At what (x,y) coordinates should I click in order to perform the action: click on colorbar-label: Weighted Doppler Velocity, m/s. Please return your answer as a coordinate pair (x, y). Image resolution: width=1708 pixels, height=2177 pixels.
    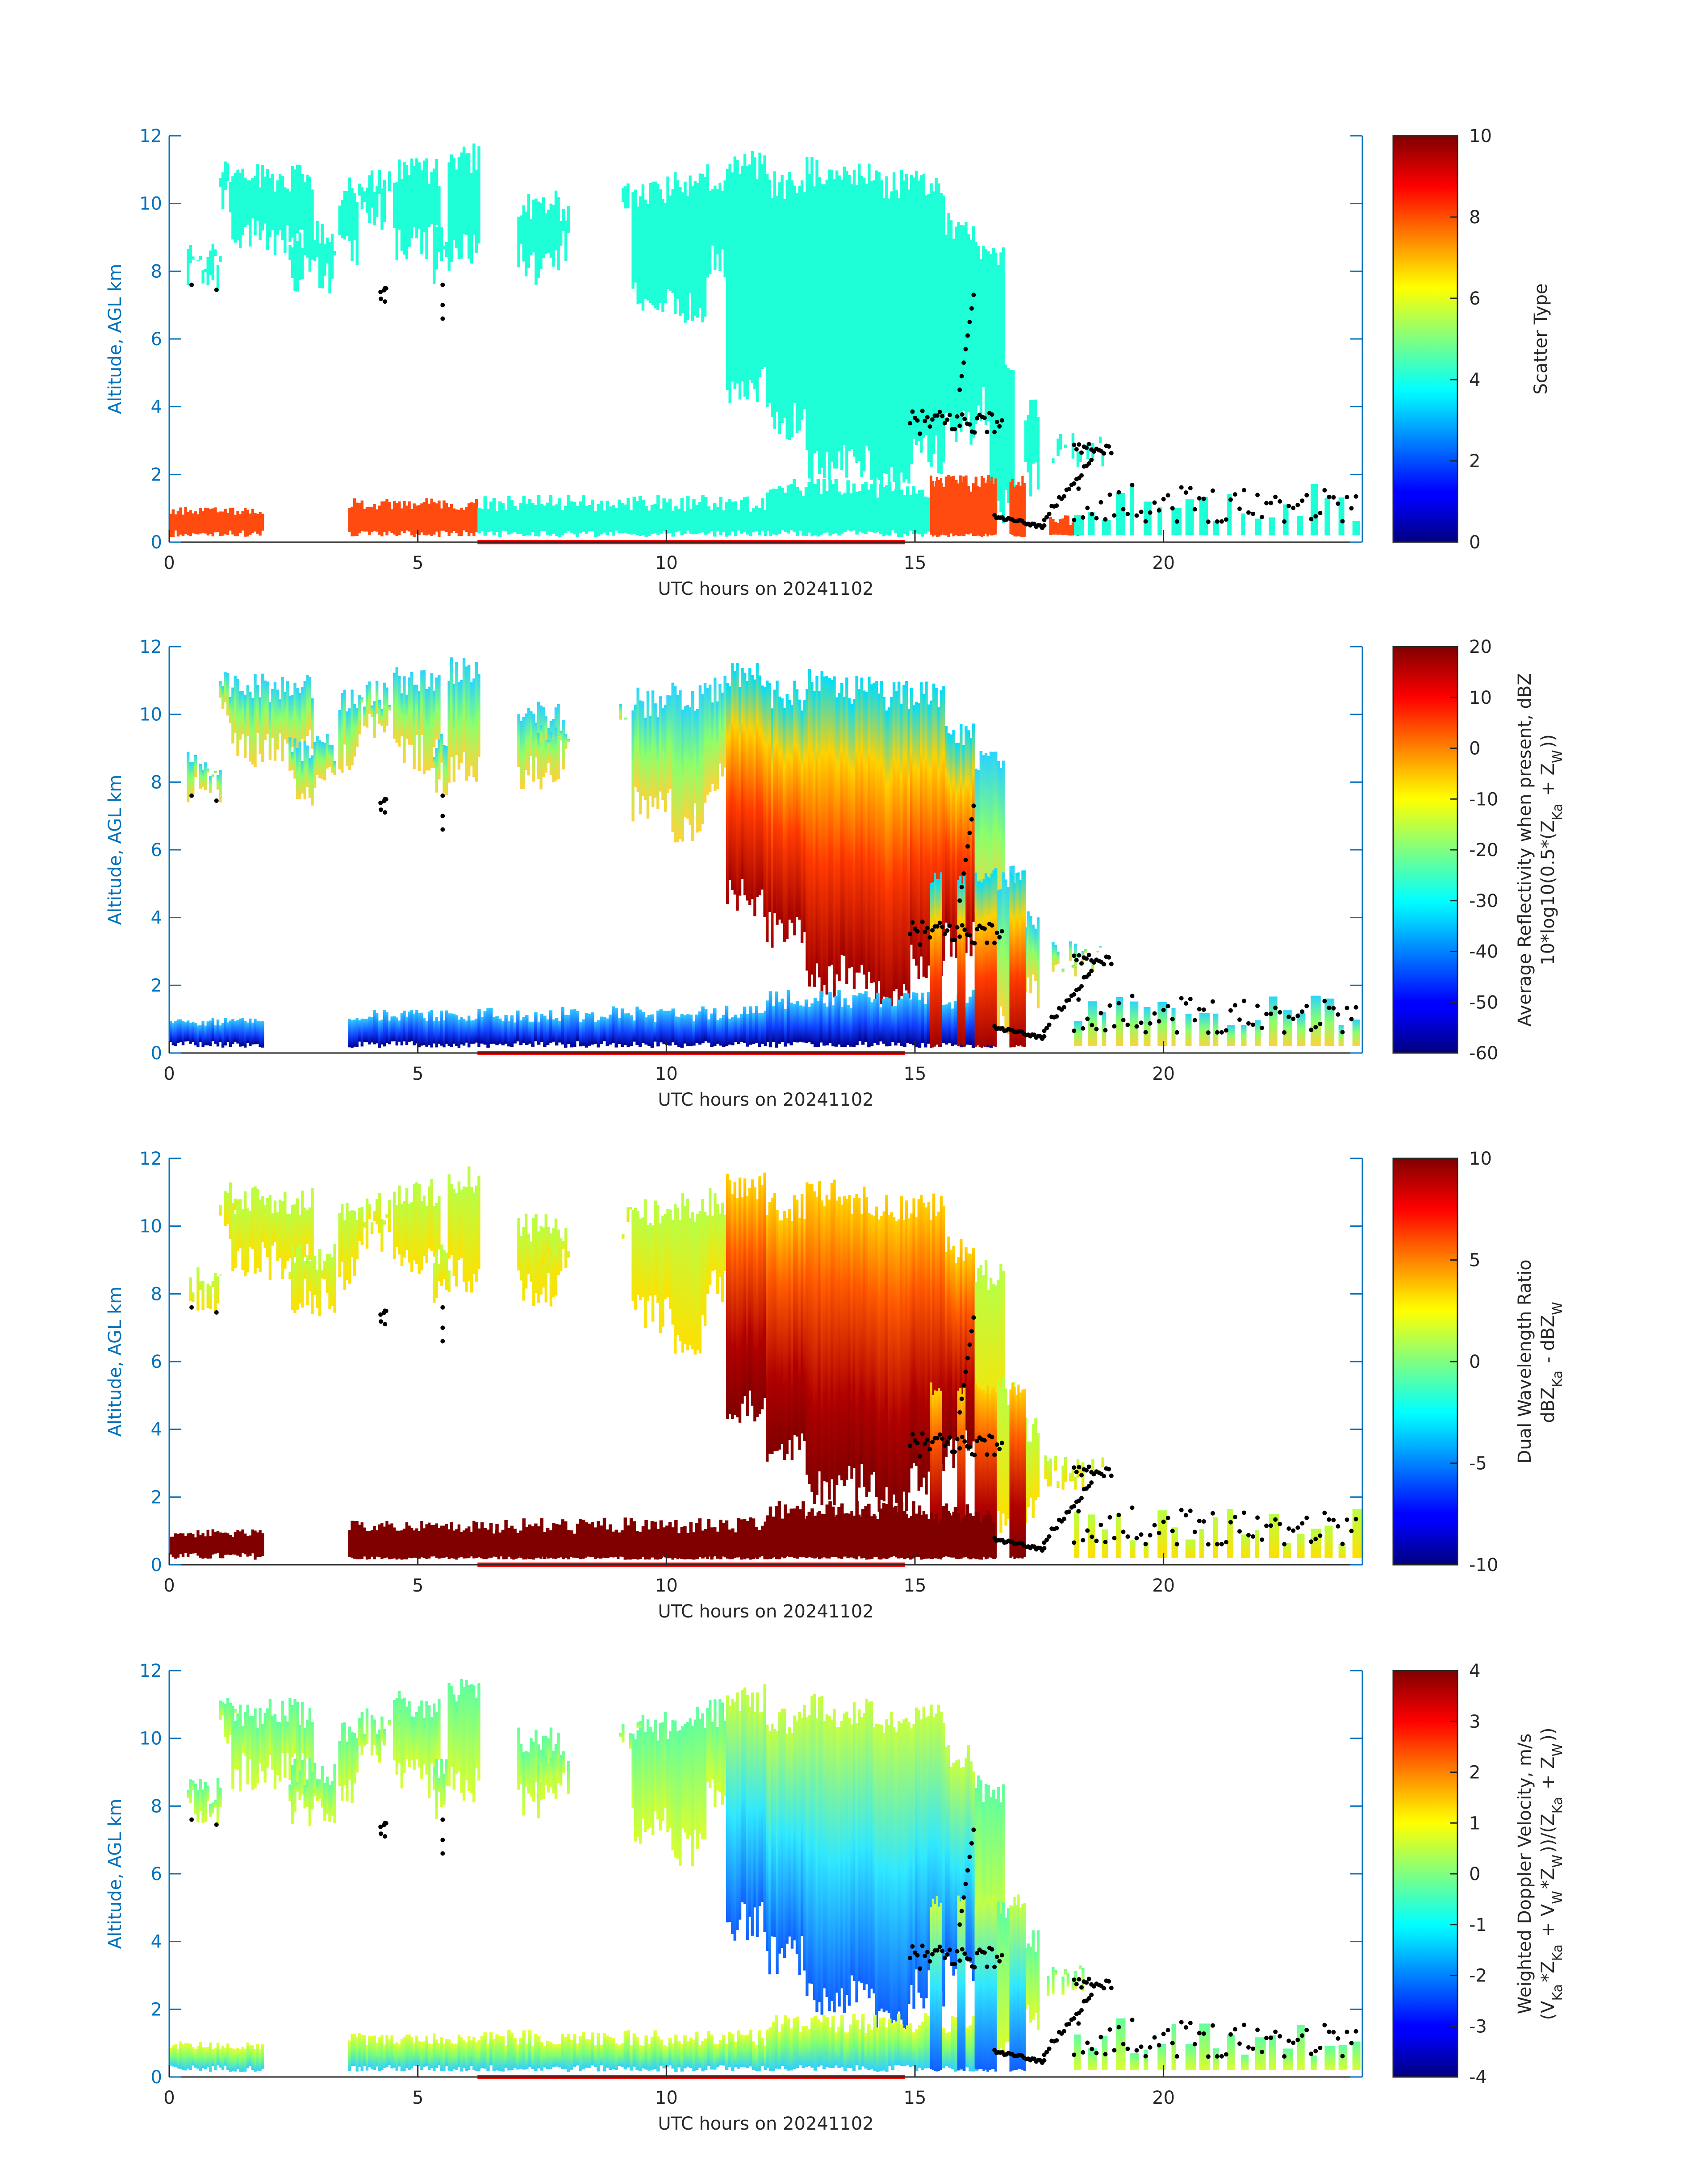
    Looking at the image, I should click on (1525, 1874).